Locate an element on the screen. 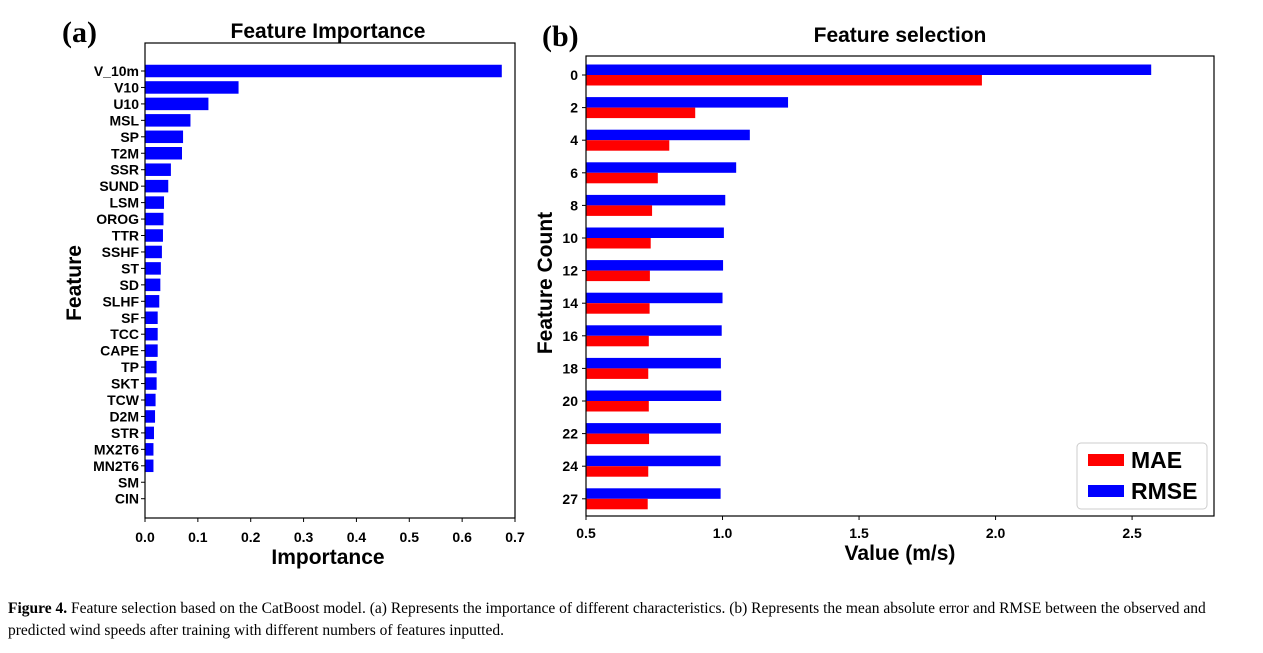  y-tick-label: SUND is located at coordinates (119, 186).